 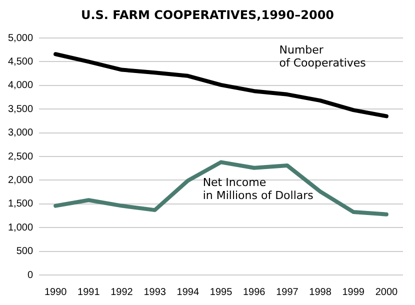 I want to click on y-tick-label: 2,500, so click(x=21, y=156).